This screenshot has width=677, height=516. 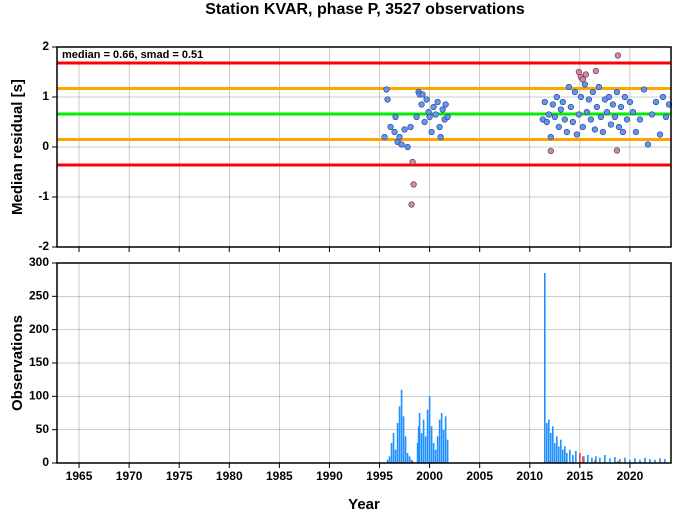 What do you see at coordinates (143, 54) in the screenshot?
I see `annotation-box` at bounding box center [143, 54].